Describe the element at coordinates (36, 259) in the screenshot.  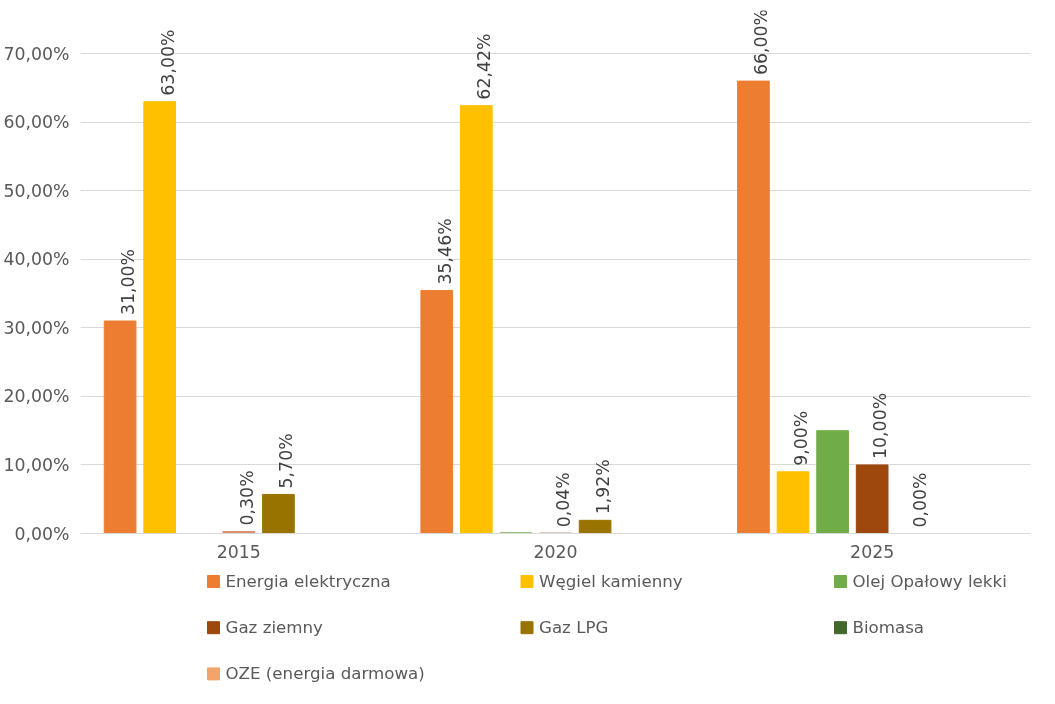
I see `y-tick-label: 40,00%` at that location.